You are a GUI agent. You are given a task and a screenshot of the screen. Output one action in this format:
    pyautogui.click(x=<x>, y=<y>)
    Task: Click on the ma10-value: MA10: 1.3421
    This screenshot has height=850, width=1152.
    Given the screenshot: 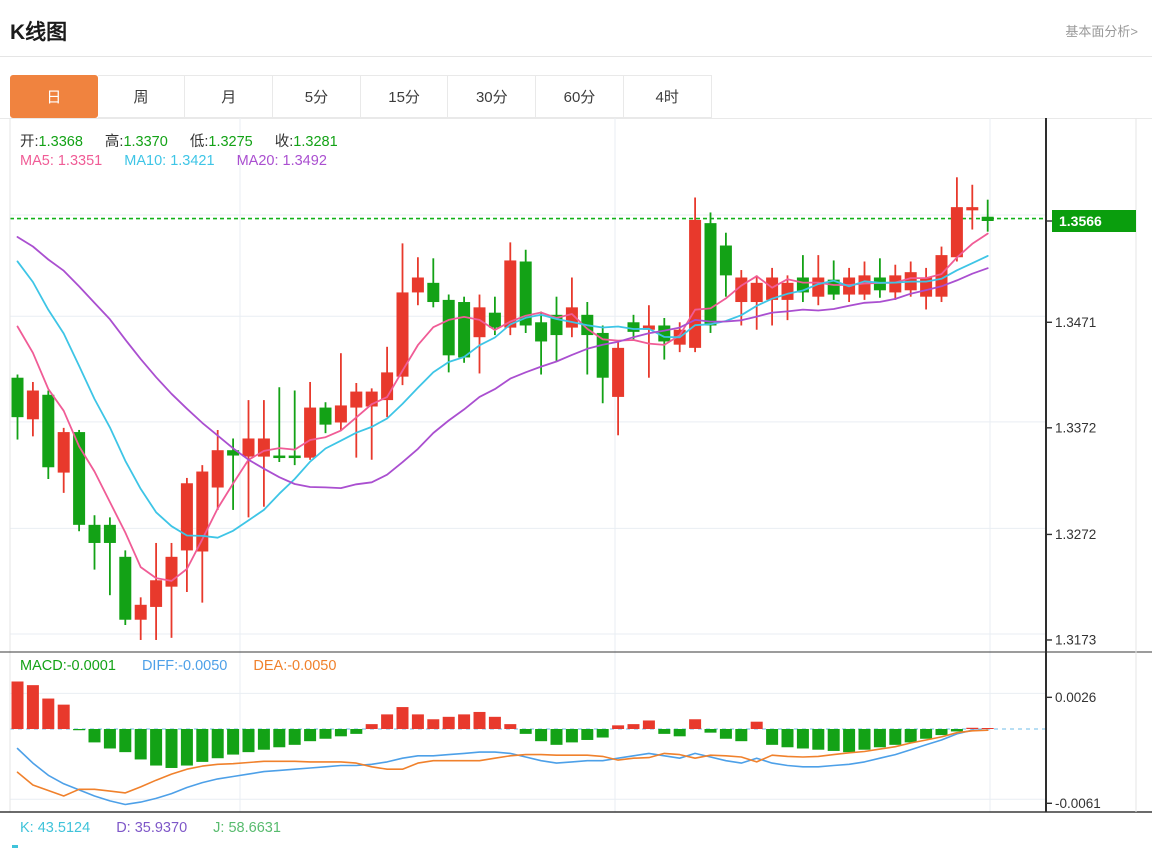 What is the action you would take?
    pyautogui.click(x=169, y=161)
    